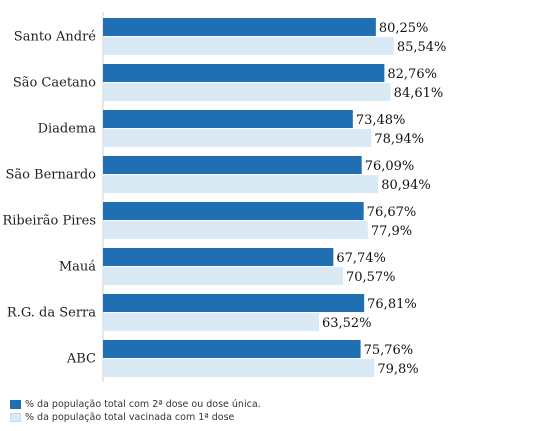 The width and height of the screenshot is (539, 431). Describe the element at coordinates (81, 359) in the screenshot. I see `category-label: ABC` at that location.